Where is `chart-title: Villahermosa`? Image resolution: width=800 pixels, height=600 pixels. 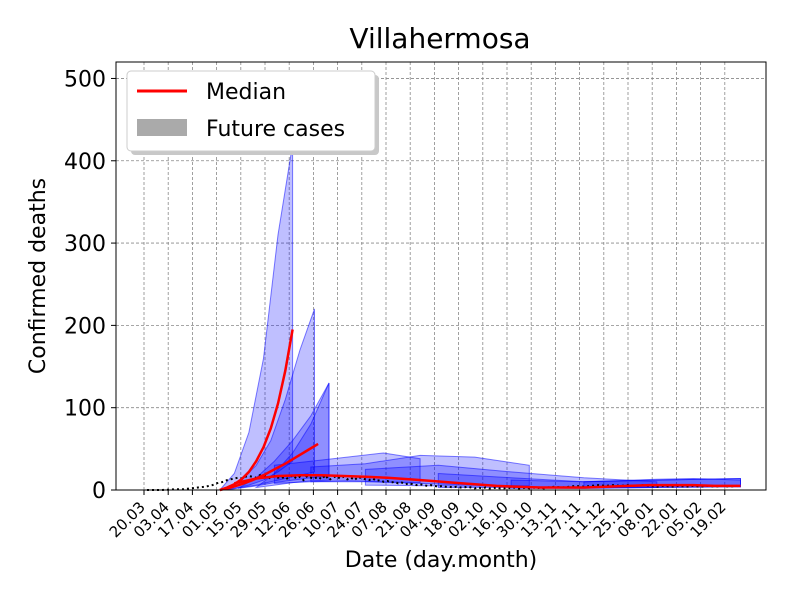 chart-title: Villahermosa is located at coordinates (439, 38).